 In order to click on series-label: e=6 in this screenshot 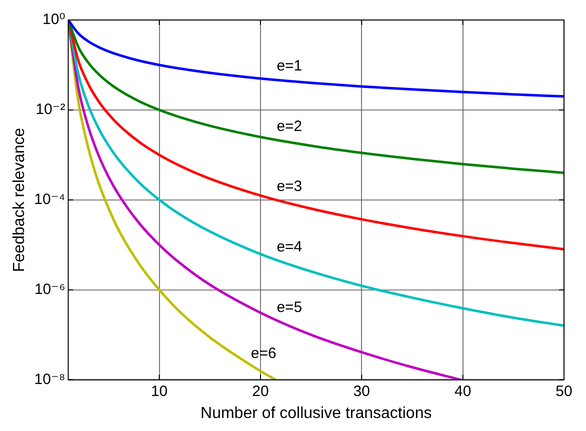, I will do `click(263, 353)`.